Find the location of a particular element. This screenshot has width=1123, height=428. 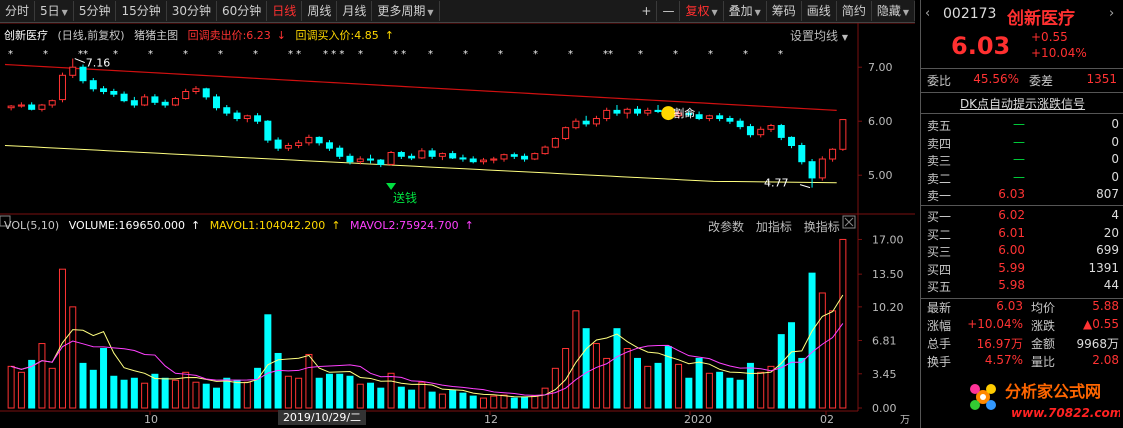

period-tab-5-label: 60分钟 is located at coordinates (242, 11).